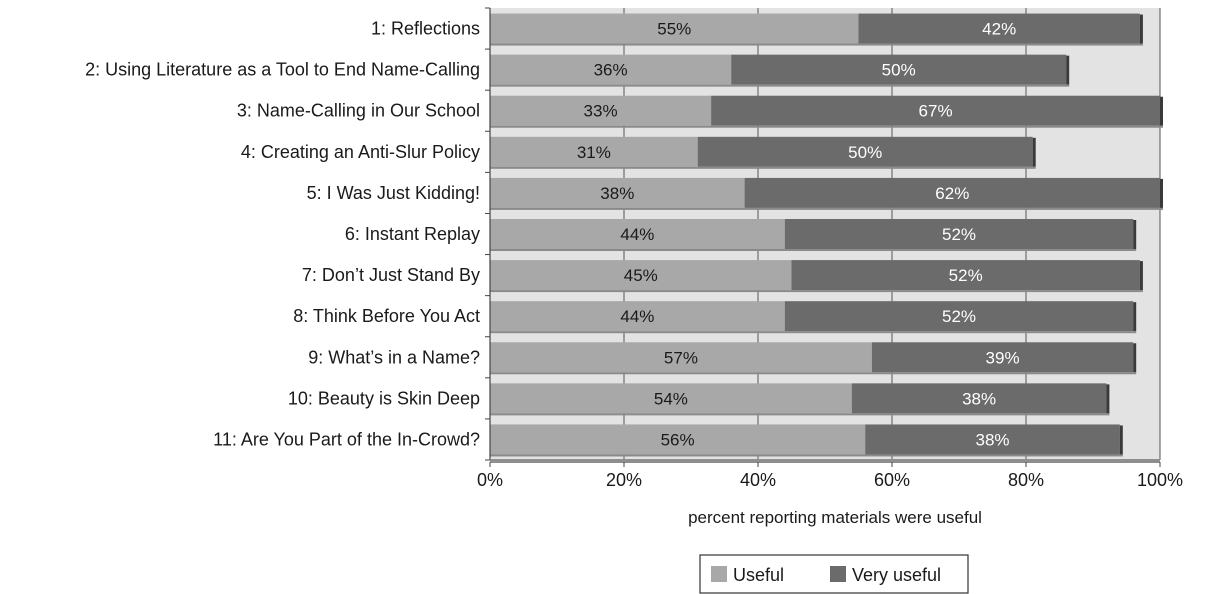 This screenshot has width=1205, height=594. I want to click on x-tick-label: 100%, so click(1160, 480).